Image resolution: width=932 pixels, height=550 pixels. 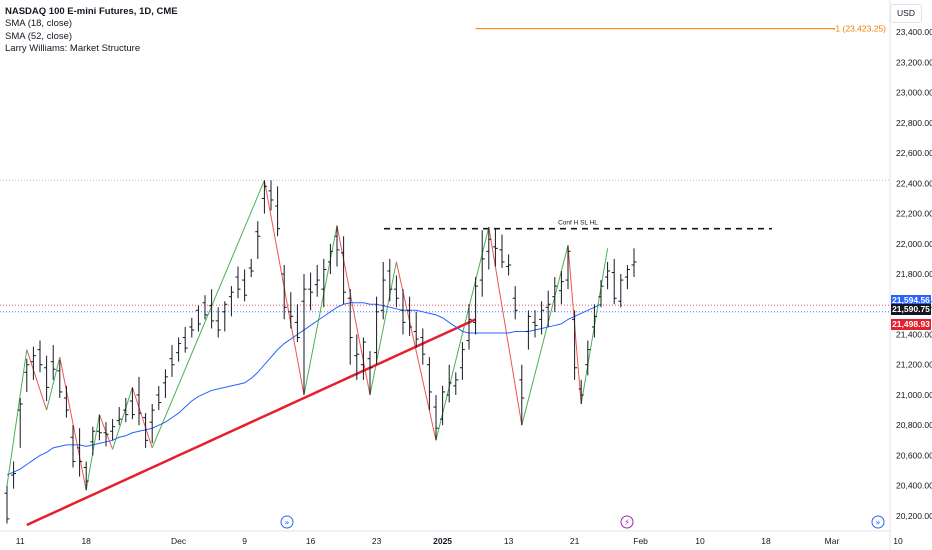 I want to click on scroll-to-realtime-icon, so click(x=878, y=522).